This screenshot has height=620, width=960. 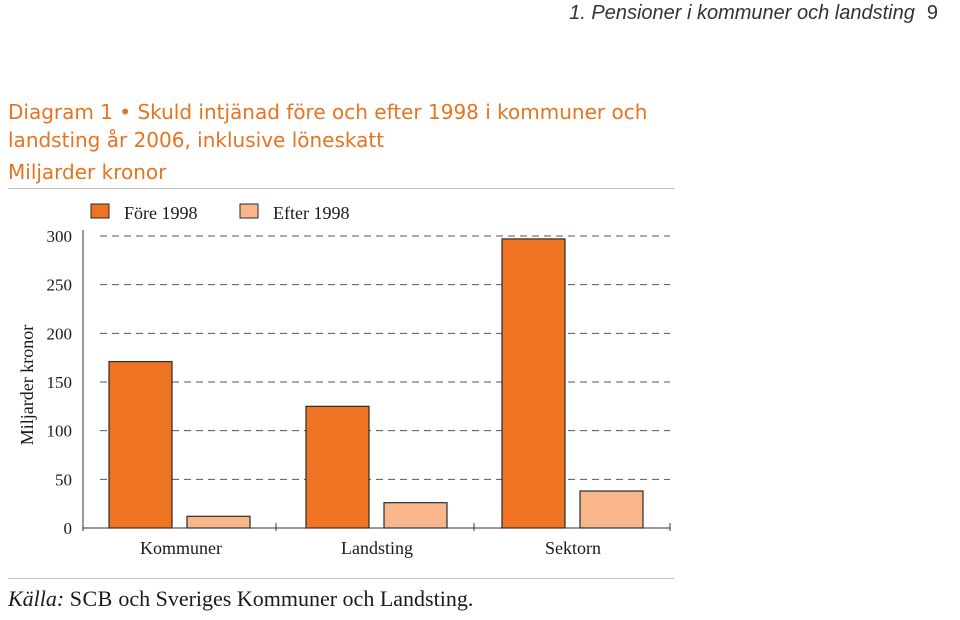 I want to click on y-tick-label: 0, so click(x=68, y=528).